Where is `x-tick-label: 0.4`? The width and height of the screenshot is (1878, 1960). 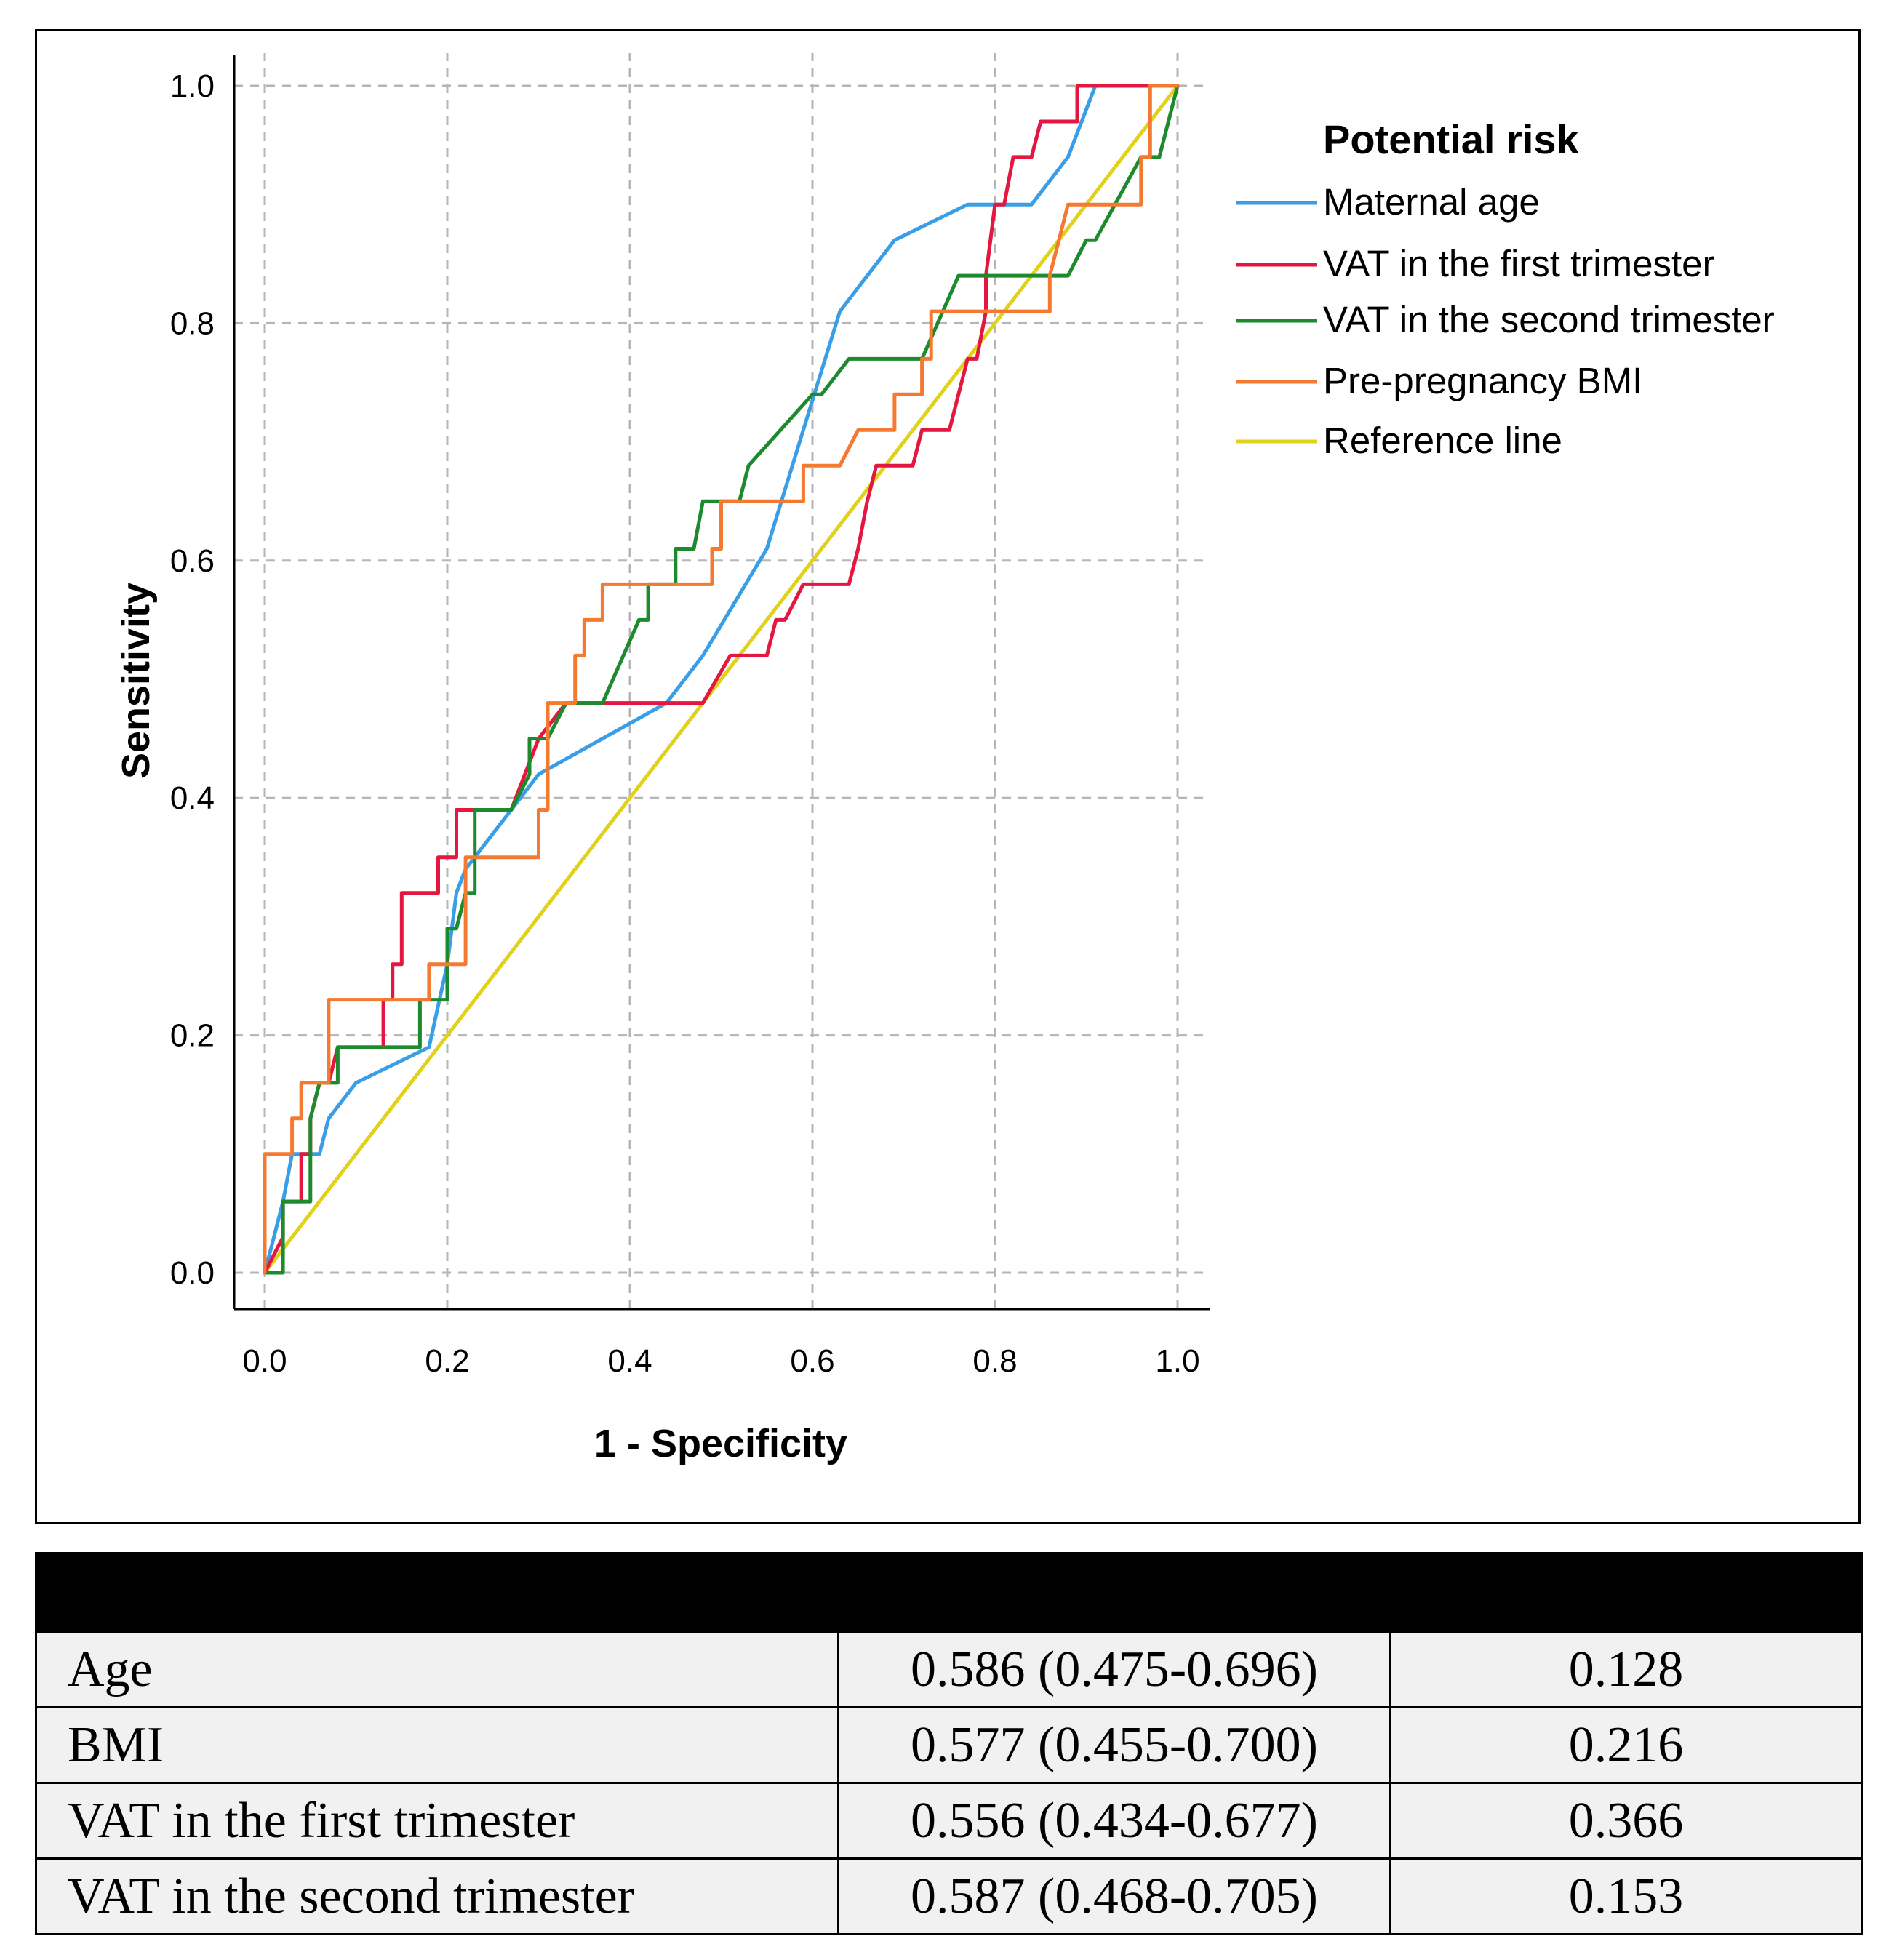
x-tick-label: 0.4 is located at coordinates (629, 1361).